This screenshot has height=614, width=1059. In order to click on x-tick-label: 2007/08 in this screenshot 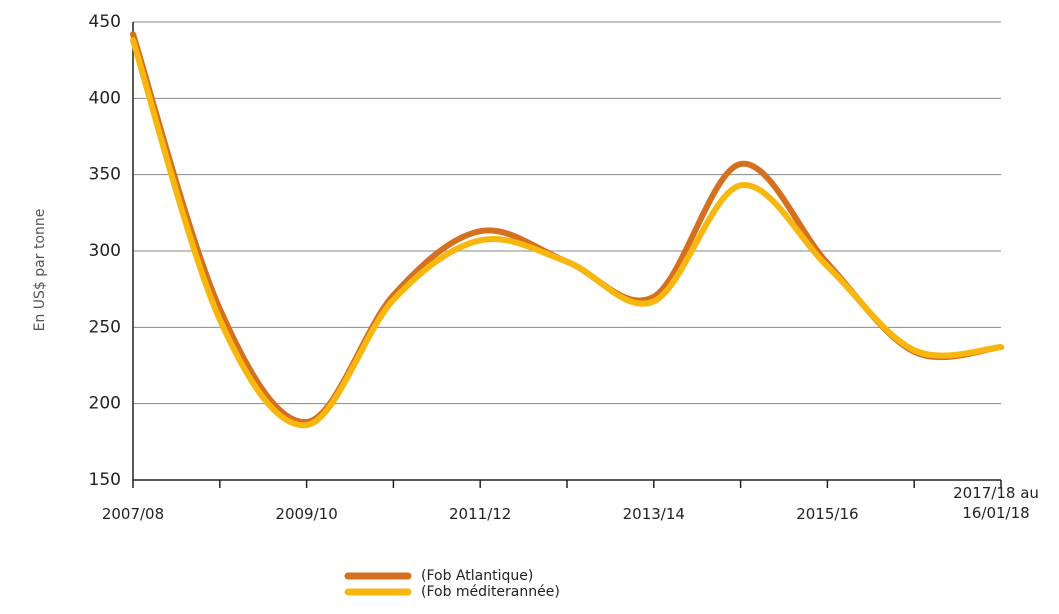, I will do `click(133, 514)`.